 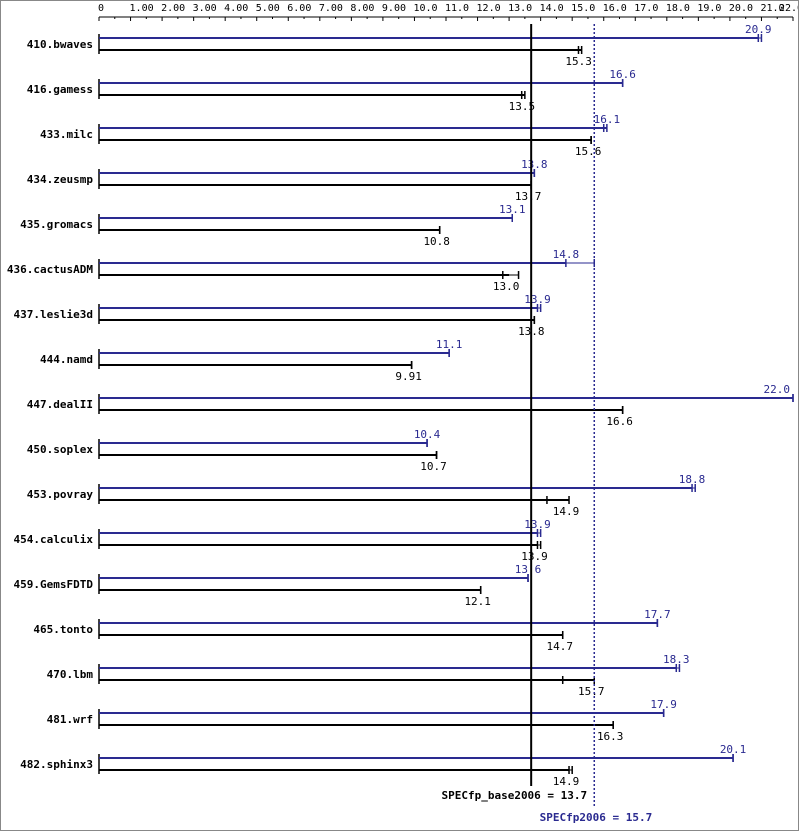 I want to click on benchmark-label: 447.dealII, so click(x=60, y=404).